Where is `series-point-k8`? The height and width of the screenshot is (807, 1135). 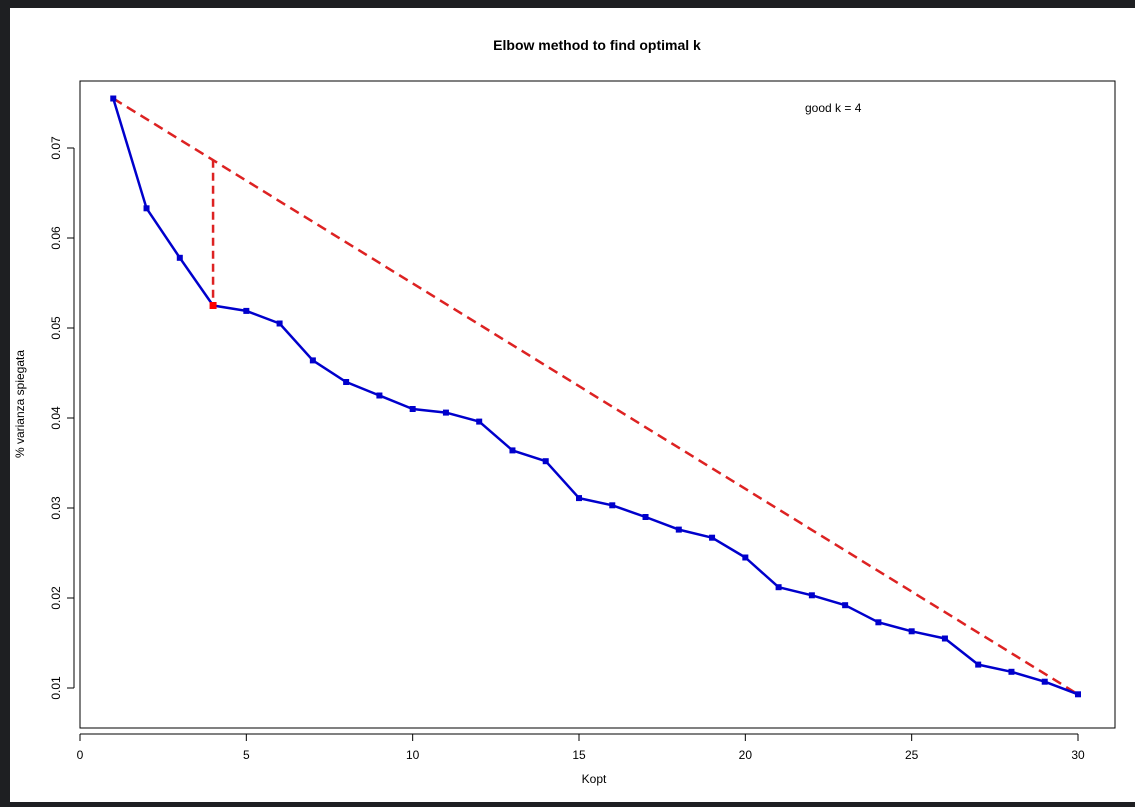 series-point-k8 is located at coordinates (346, 382).